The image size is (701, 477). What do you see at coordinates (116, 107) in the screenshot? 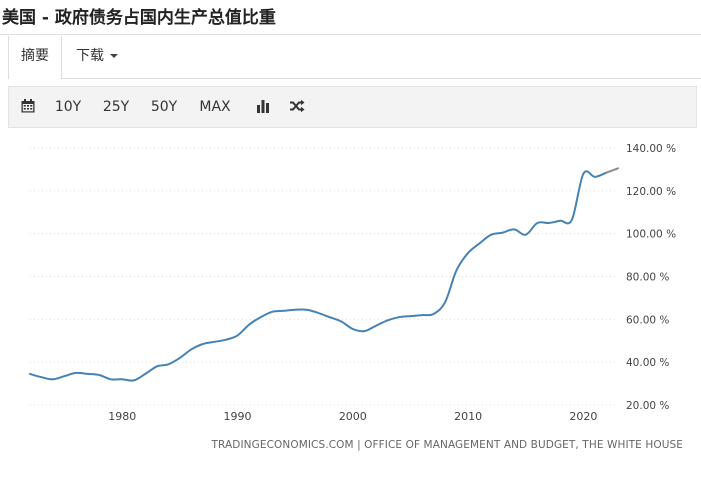
I see `range-25y-button: 25Y` at bounding box center [116, 107].